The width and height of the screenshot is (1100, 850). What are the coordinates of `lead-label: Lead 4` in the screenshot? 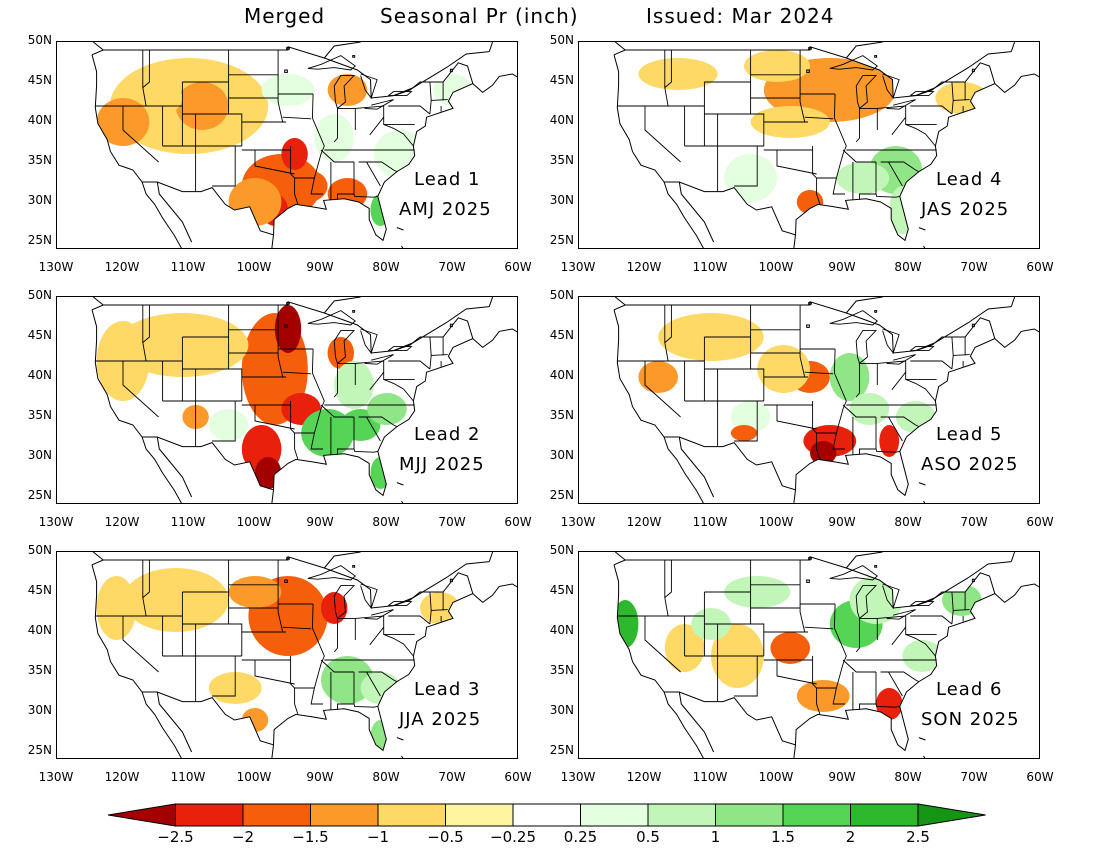 It's located at (969, 179).